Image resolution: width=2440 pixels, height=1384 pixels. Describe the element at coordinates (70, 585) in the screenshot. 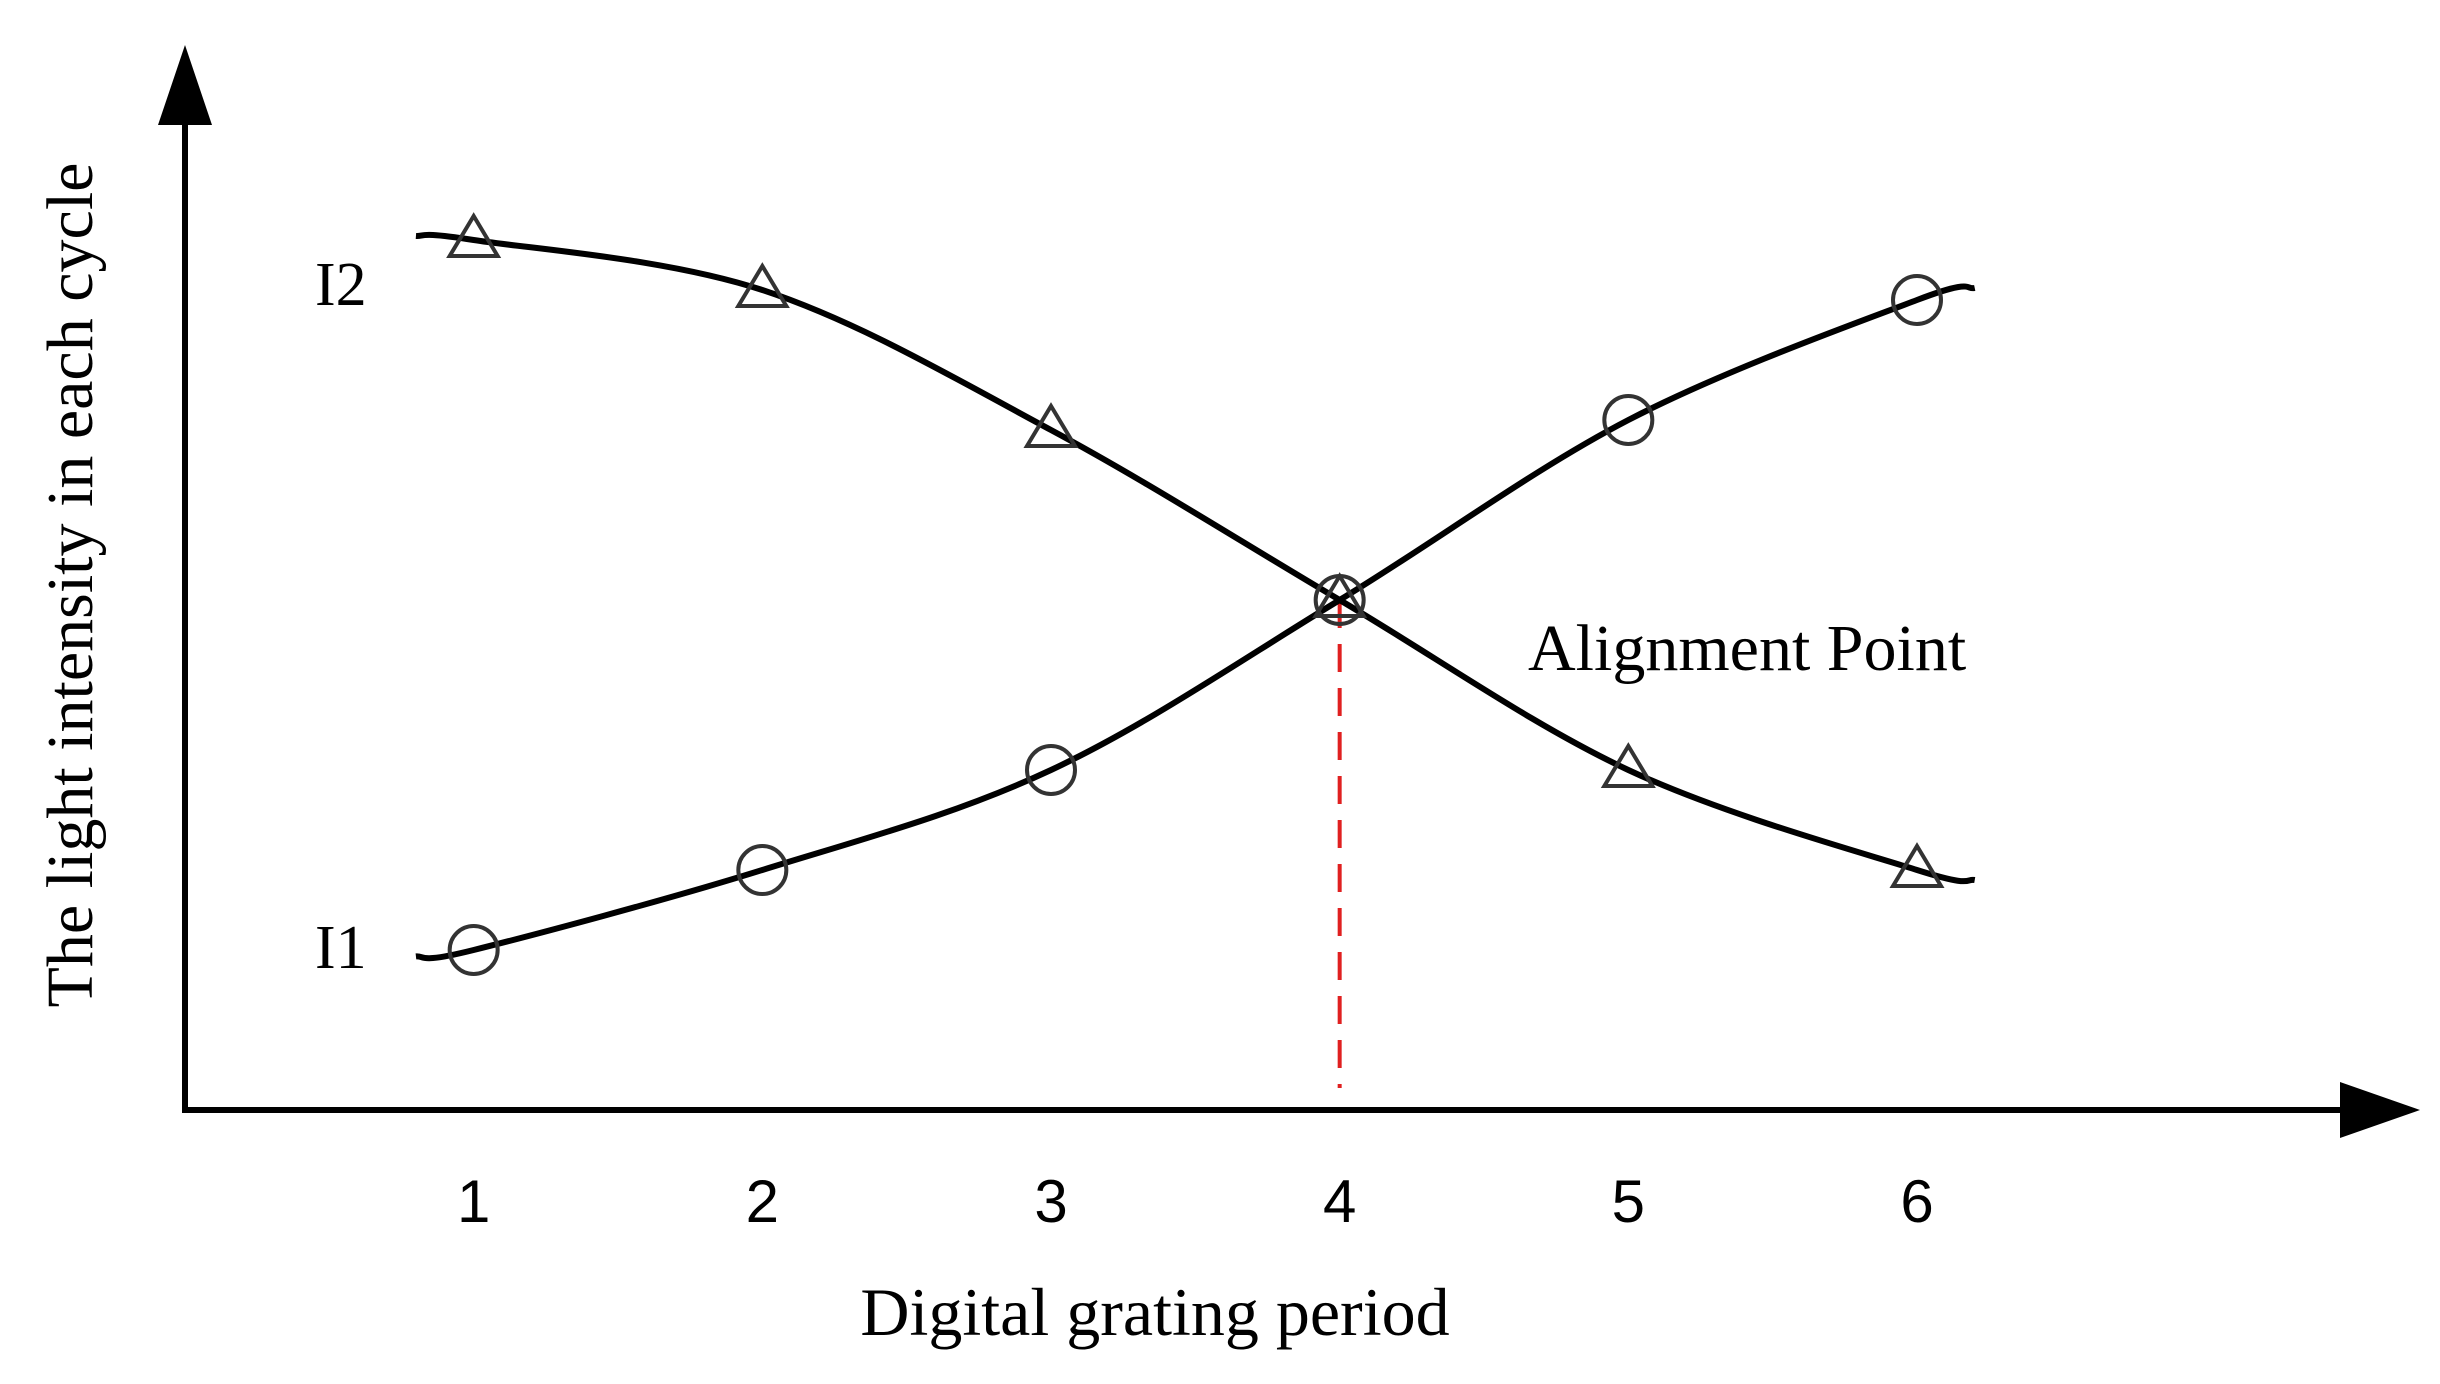

I see `y-axis-label: The light intensity in each cycle` at that location.